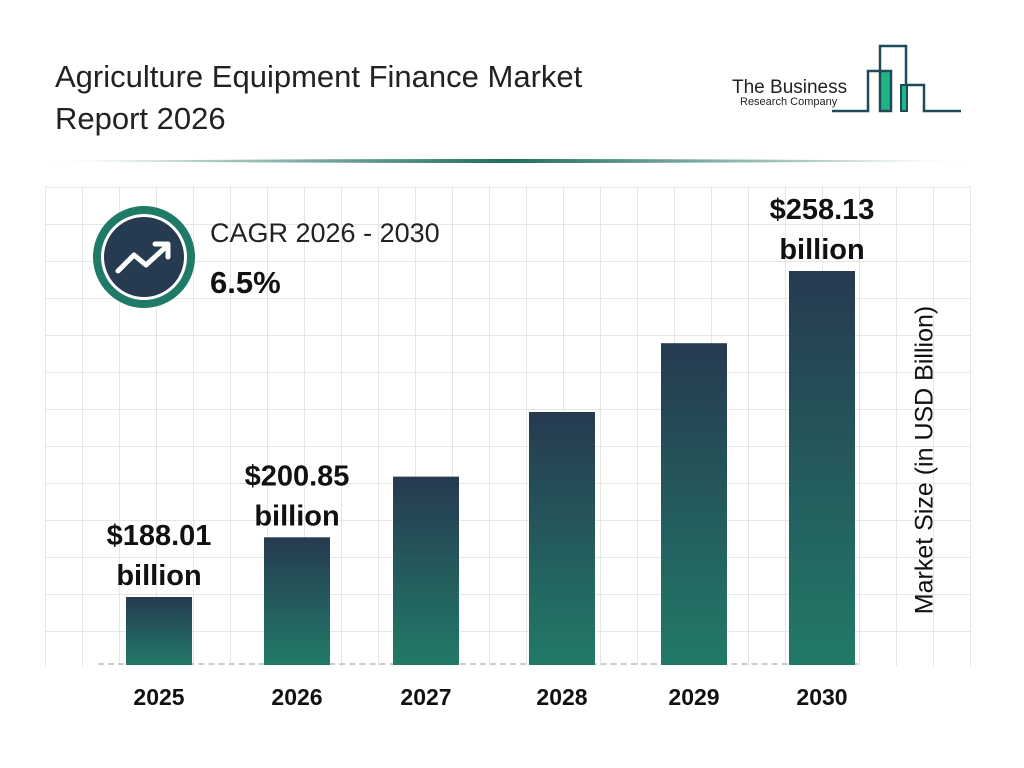  Describe the element at coordinates (924, 460) in the screenshot. I see `y-axis-label: Market Size (in USD Billion)` at that location.